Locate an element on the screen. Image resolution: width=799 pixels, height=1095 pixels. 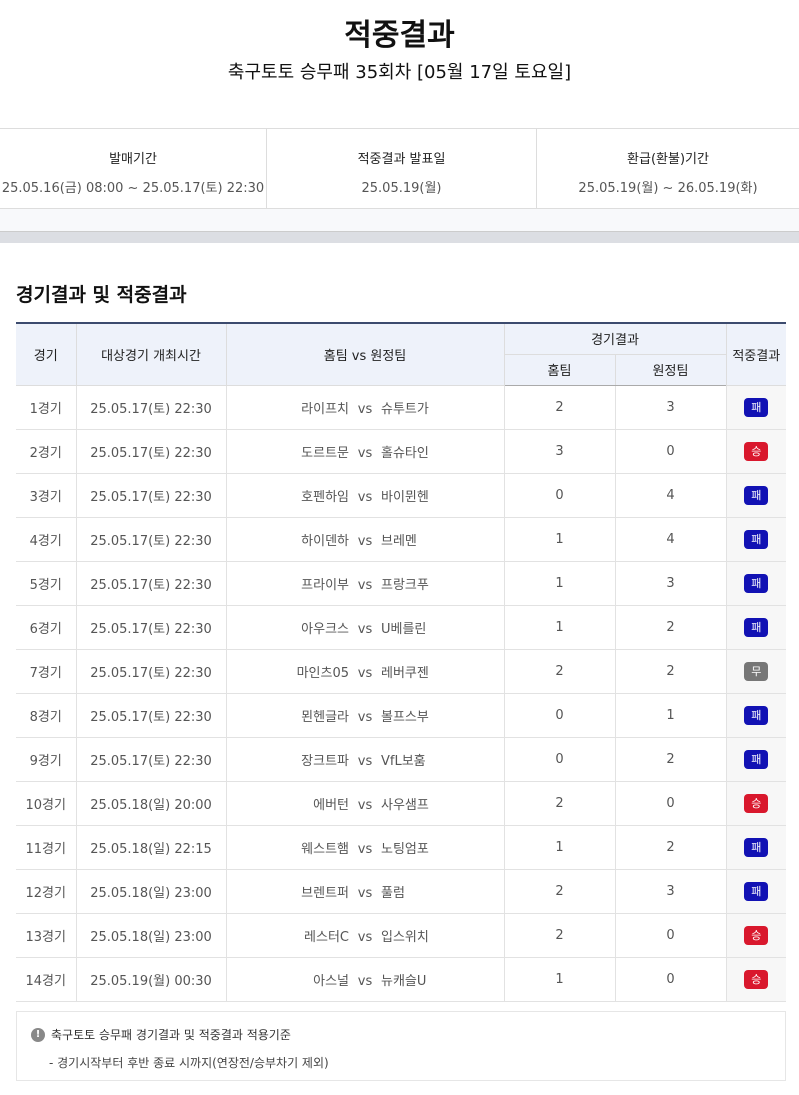
spacer is located at coordinates (399, 220).